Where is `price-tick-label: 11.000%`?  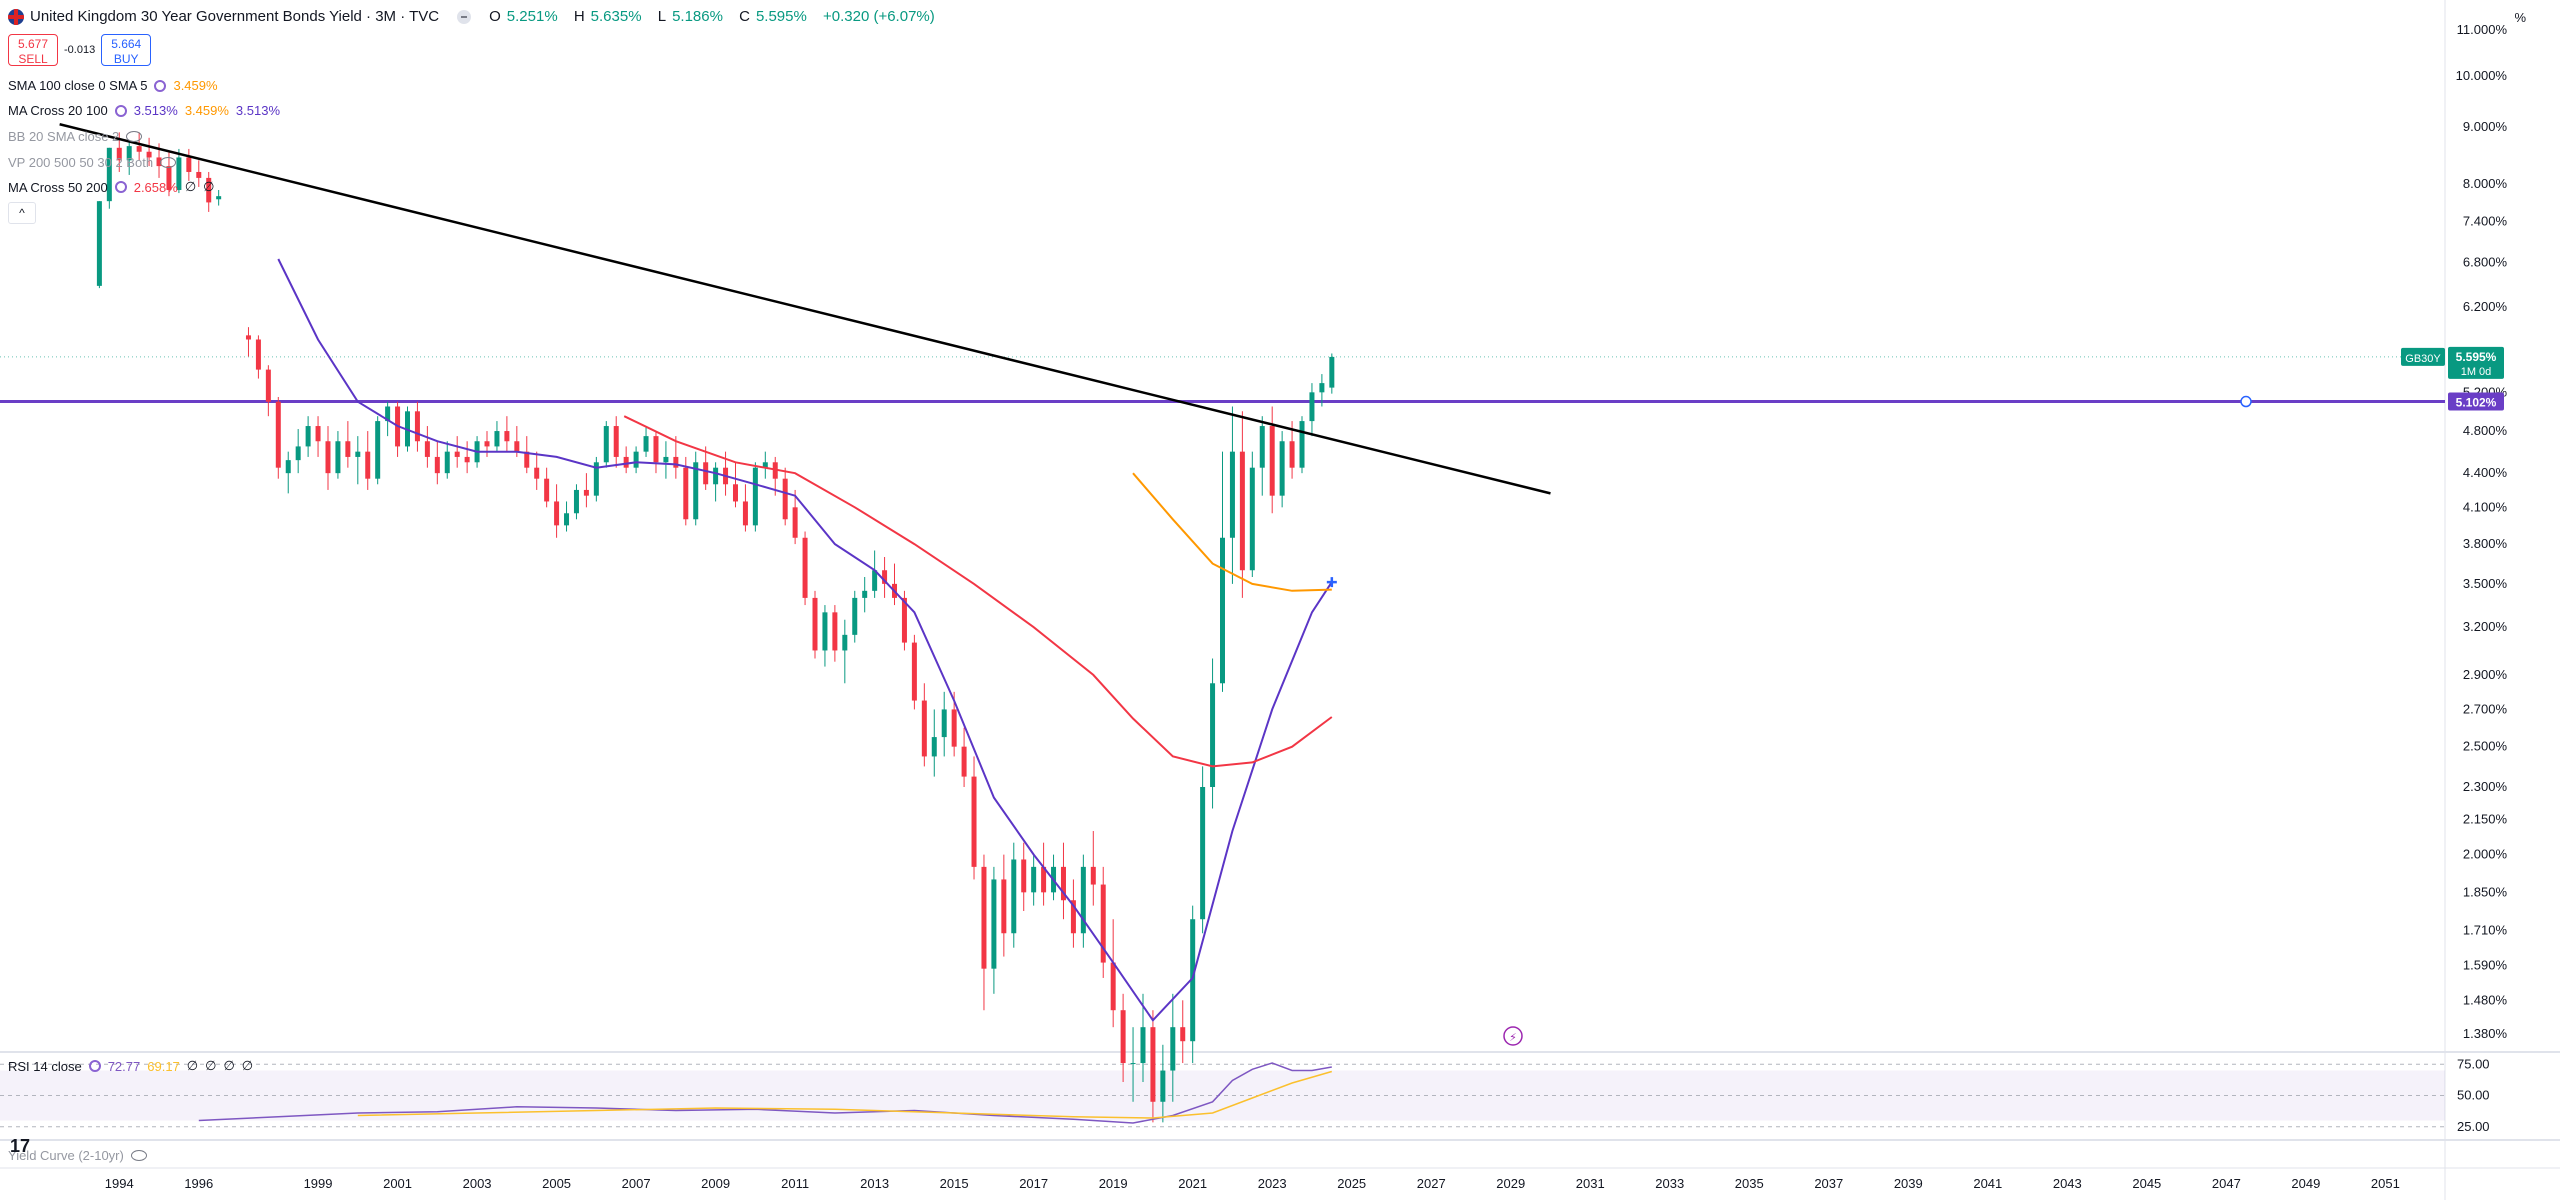
price-tick-label: 11.000% is located at coordinates (2482, 29).